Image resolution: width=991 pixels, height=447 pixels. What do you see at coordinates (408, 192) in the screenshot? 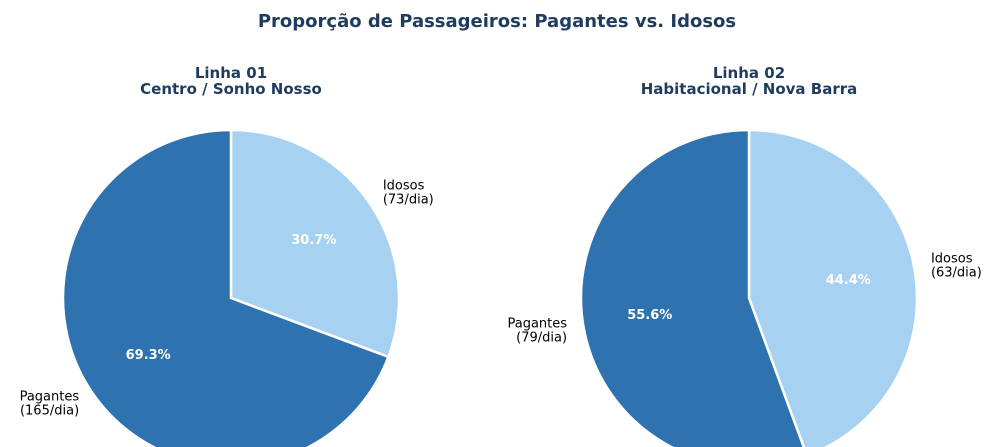
I see `category-label: Idosos (73/dia)` at bounding box center [408, 192].